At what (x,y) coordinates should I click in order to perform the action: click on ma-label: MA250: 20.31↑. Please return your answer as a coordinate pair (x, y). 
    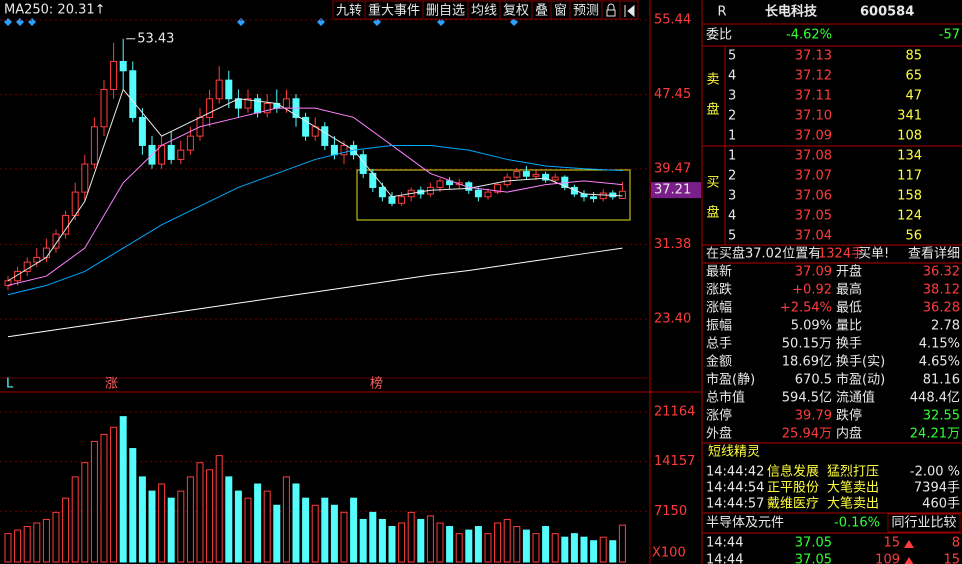
    Looking at the image, I should click on (55, 10).